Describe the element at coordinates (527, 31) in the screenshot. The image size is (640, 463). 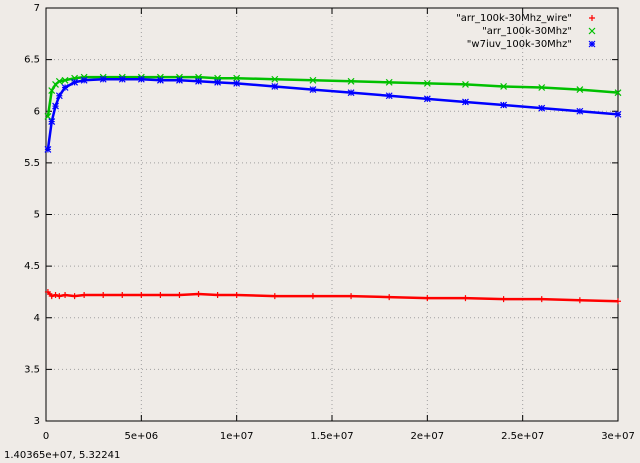
I see `legend-label: "arr_100k-30Mhz"` at that location.